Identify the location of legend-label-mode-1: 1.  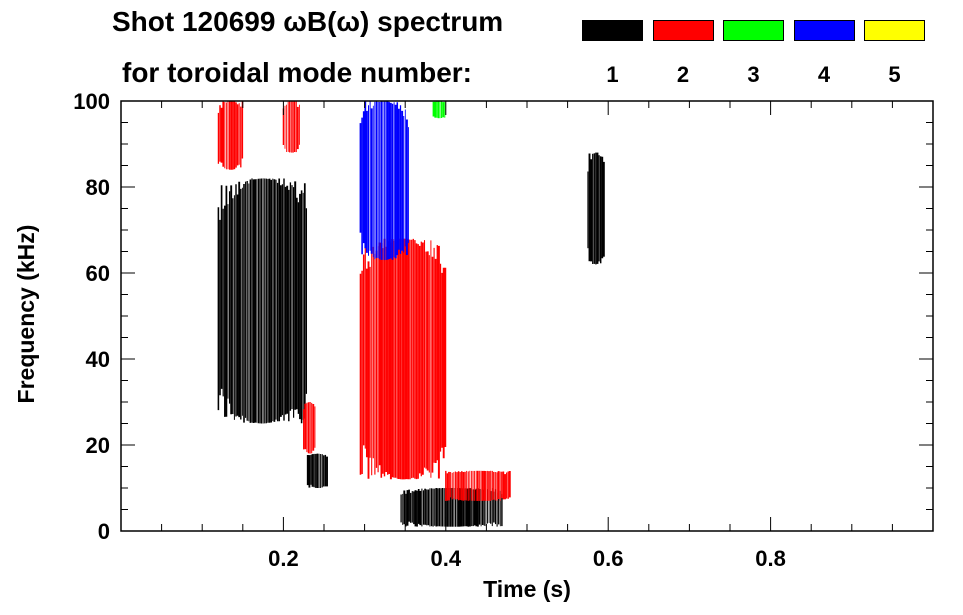
(612, 74).